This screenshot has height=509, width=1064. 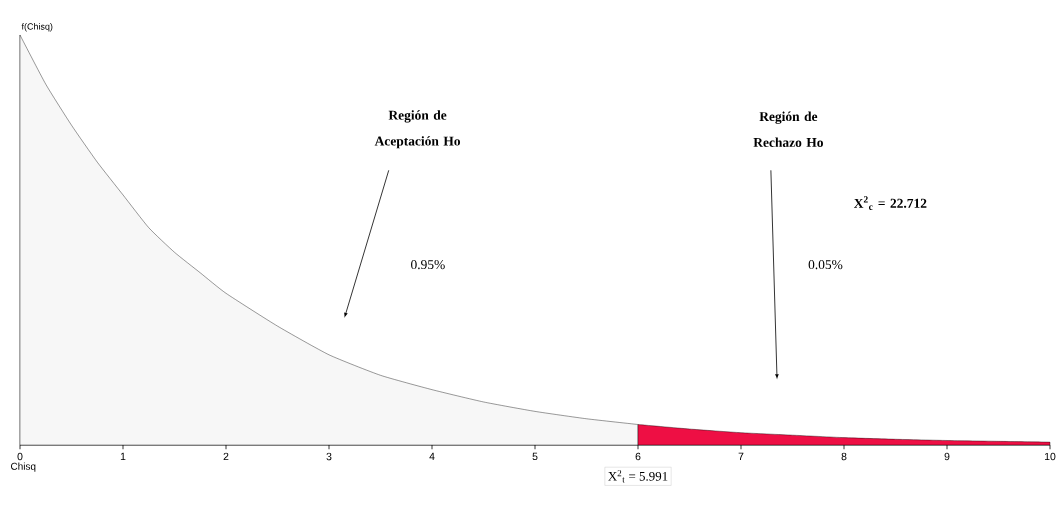 I want to click on x-tick-label: 5, so click(x=535, y=456).